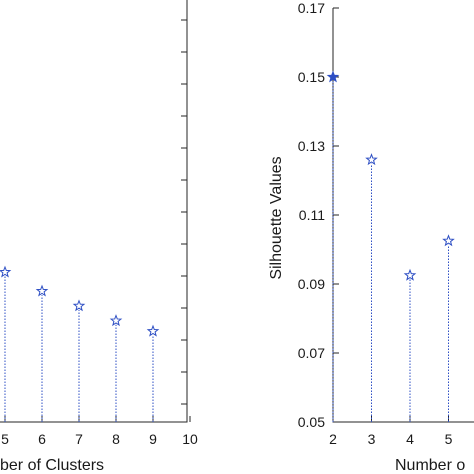 This screenshot has height=474, width=474. What do you see at coordinates (311, 422) in the screenshot?
I see `right-y-tick-label: 0.05` at bounding box center [311, 422].